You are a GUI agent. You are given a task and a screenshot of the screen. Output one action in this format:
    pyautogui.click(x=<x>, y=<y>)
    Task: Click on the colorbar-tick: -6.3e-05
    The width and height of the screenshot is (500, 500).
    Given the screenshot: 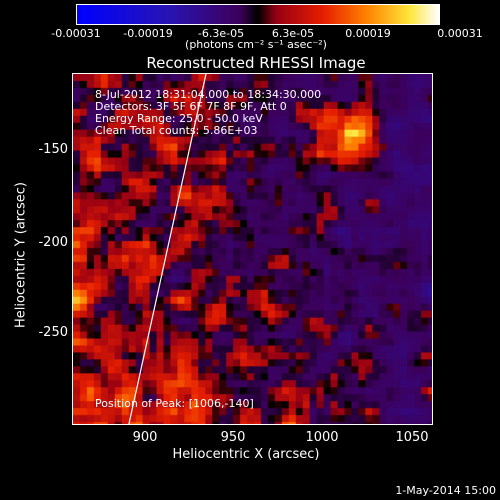 What is the action you would take?
    pyautogui.click(x=221, y=33)
    